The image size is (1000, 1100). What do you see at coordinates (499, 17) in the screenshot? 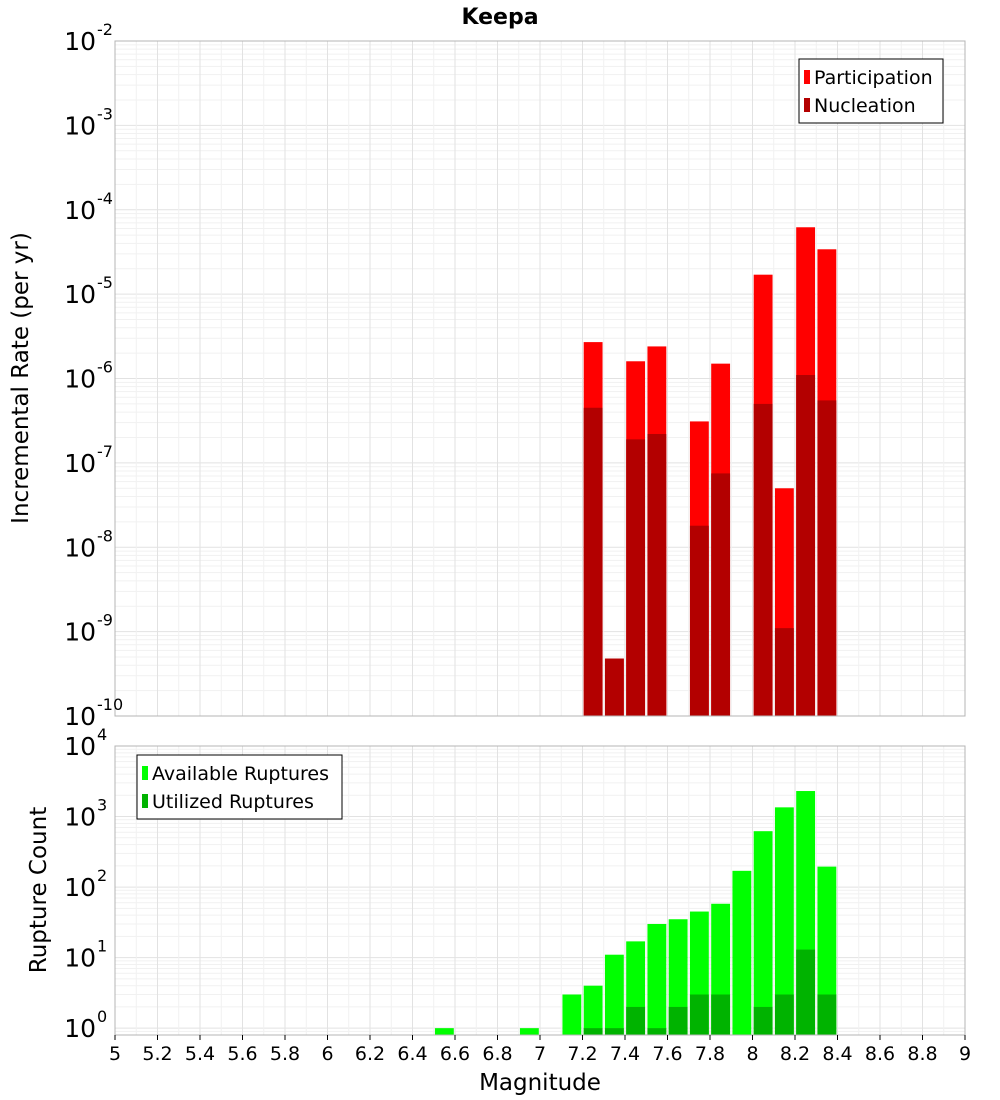
I see `chart-title: Keepa` at bounding box center [499, 17].